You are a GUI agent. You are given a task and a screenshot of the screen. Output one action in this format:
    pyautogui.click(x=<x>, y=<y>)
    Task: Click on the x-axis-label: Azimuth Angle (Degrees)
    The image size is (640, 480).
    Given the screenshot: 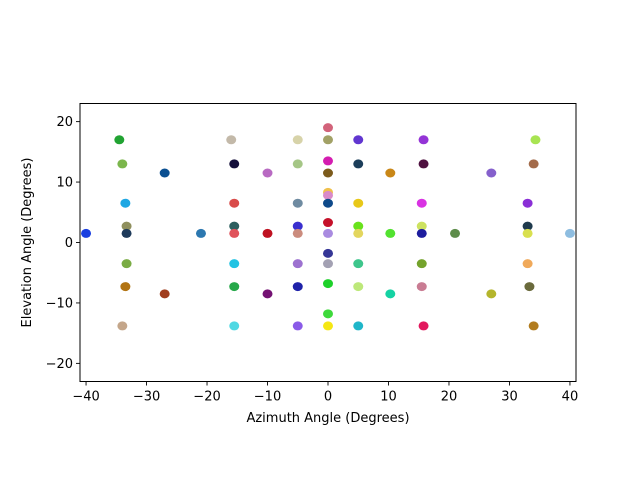 What is the action you would take?
    pyautogui.click(x=327, y=418)
    